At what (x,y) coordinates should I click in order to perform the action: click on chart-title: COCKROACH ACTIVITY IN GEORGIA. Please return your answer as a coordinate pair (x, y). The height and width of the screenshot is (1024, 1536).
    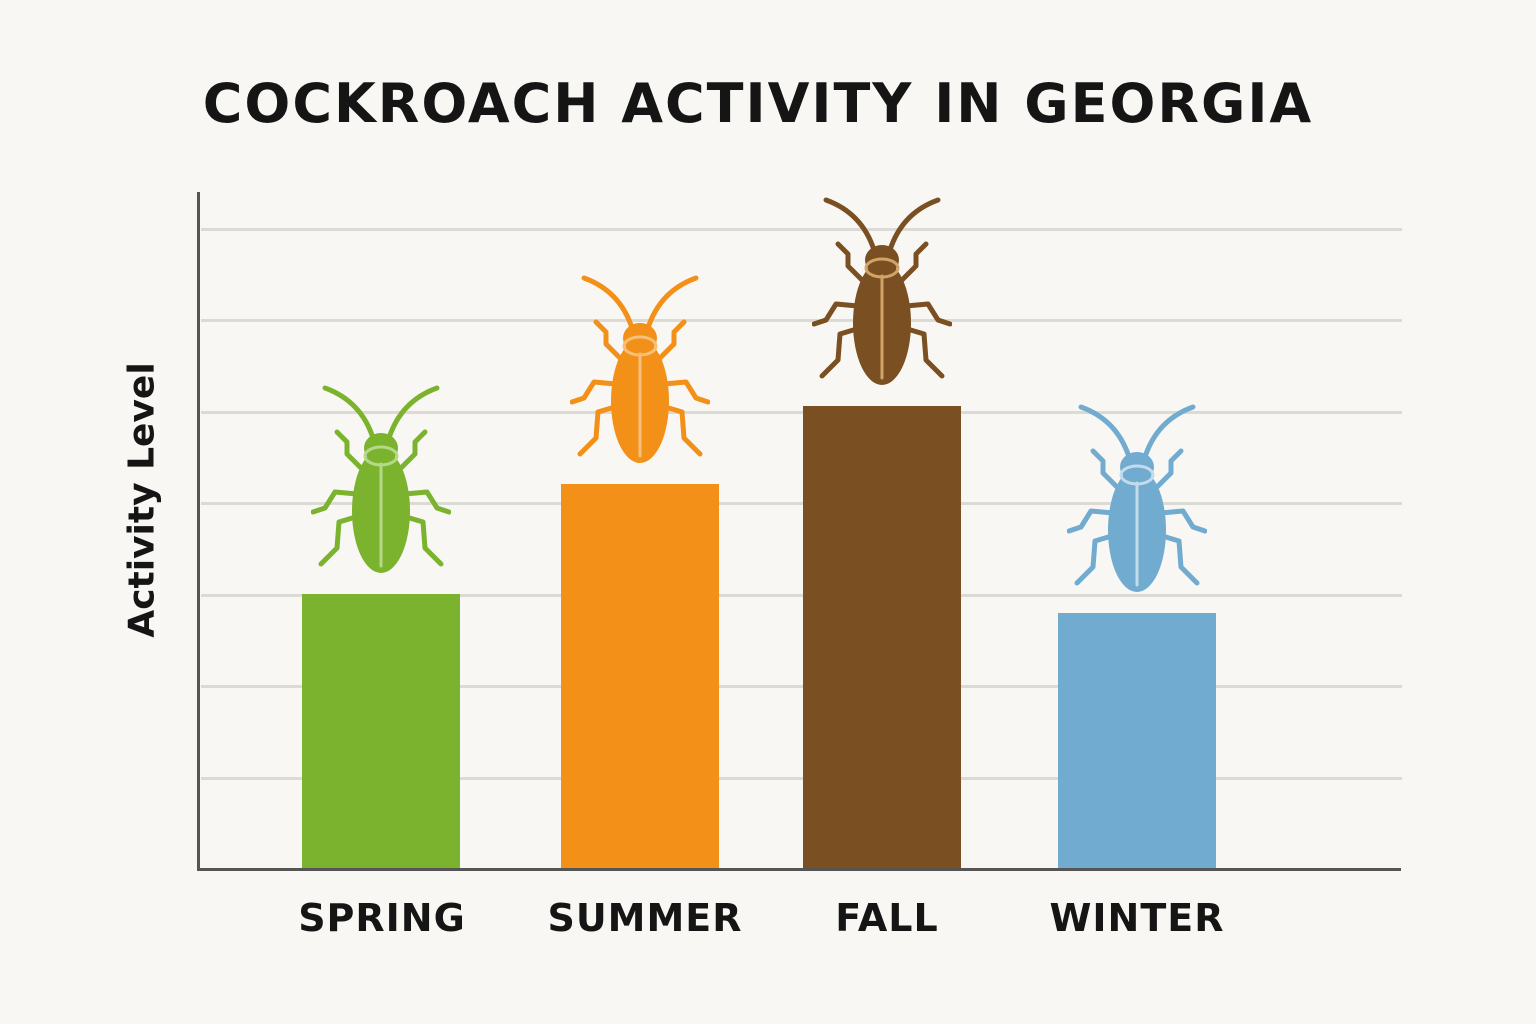
    Looking at the image, I should click on (768, 103).